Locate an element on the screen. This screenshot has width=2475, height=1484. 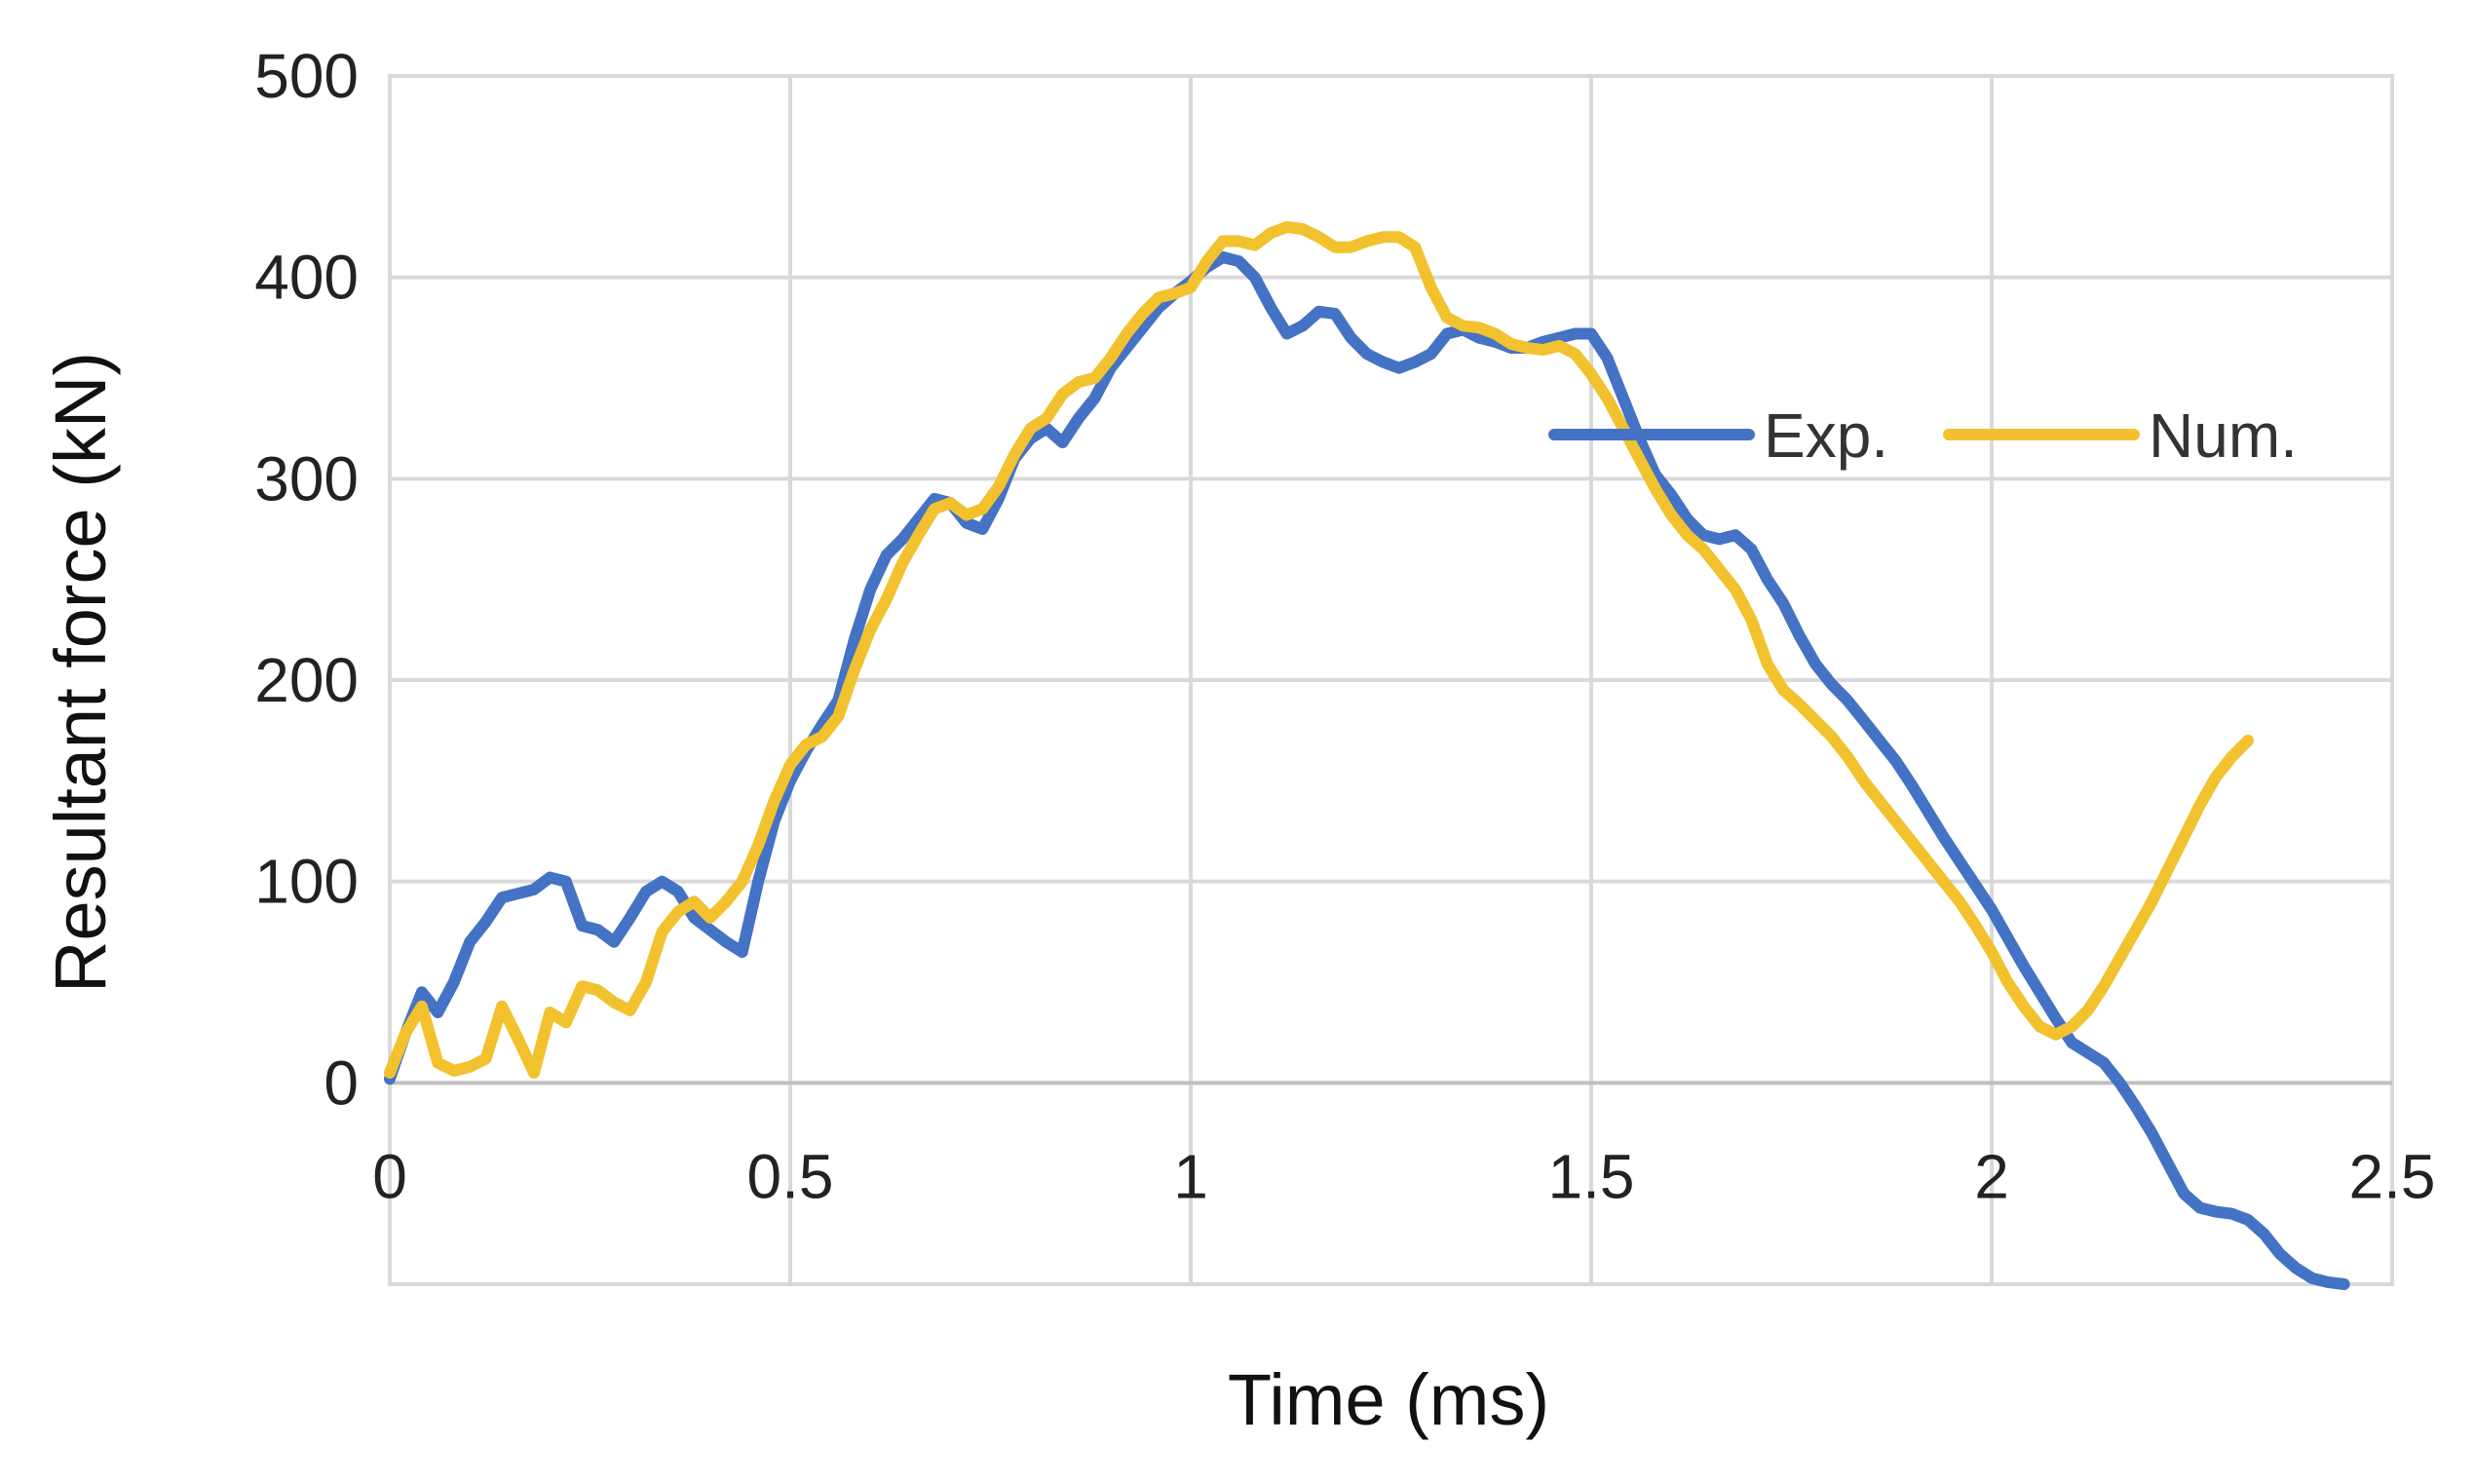
x-tick-label: 1 is located at coordinates (1190, 1176).